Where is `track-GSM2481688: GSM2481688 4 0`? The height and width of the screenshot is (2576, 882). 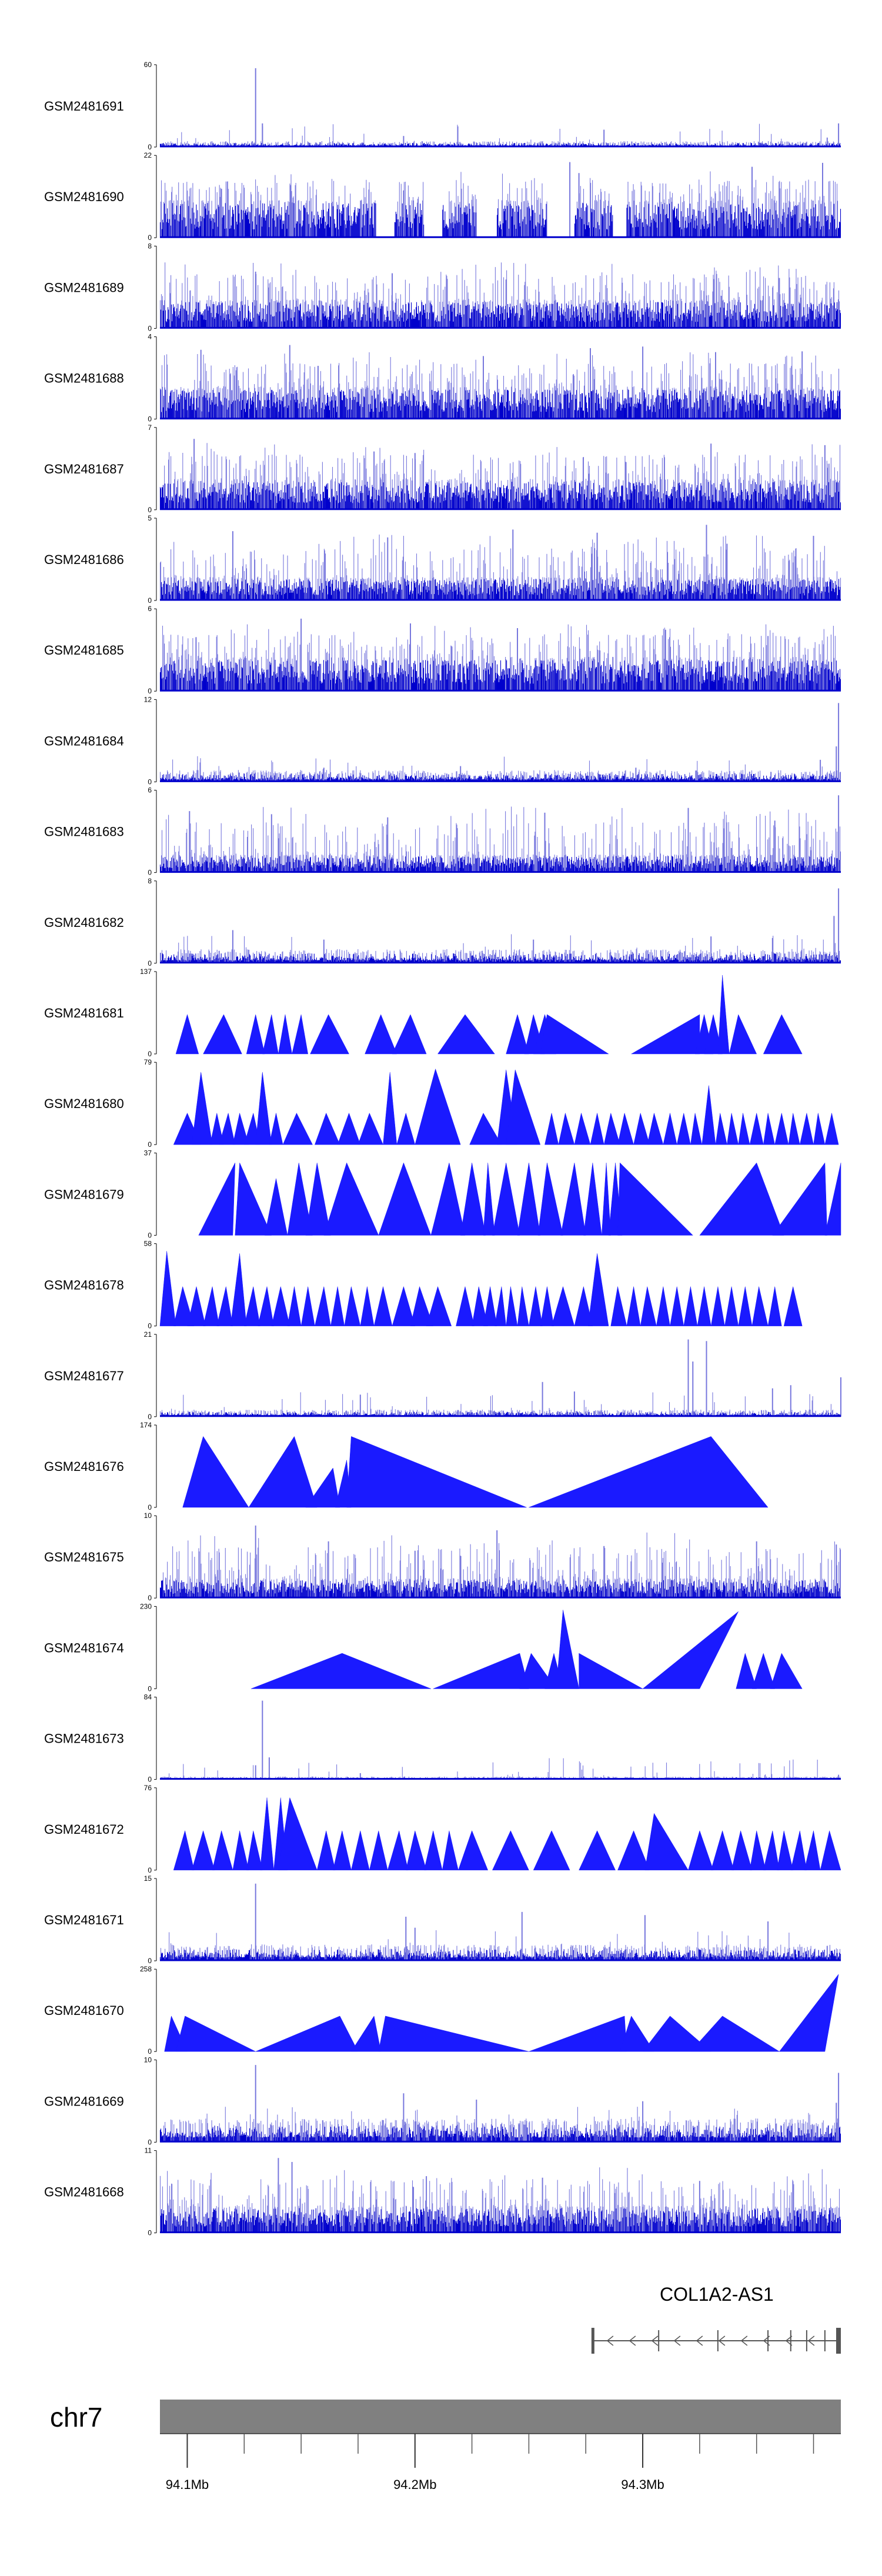
track-GSM2481688: GSM2481688 4 0 is located at coordinates (442, 378).